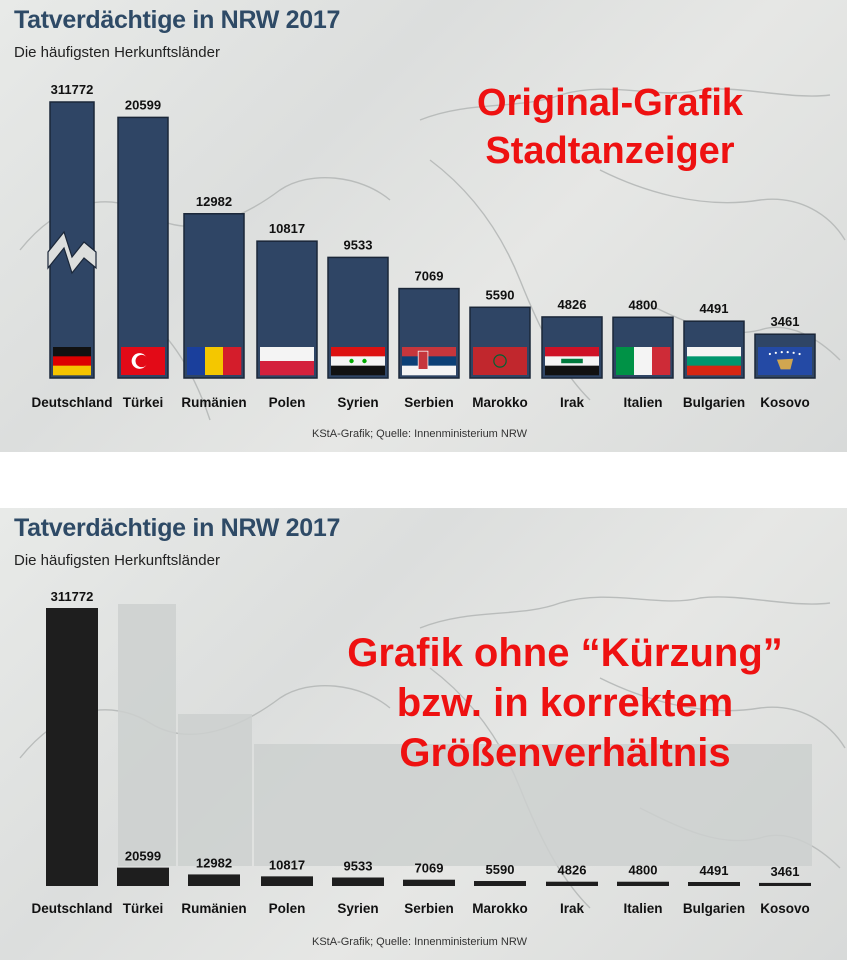 Image resolution: width=847 pixels, height=960 pixels. Describe the element at coordinates (785, 884) in the screenshot. I see `bar-kosovo` at that location.